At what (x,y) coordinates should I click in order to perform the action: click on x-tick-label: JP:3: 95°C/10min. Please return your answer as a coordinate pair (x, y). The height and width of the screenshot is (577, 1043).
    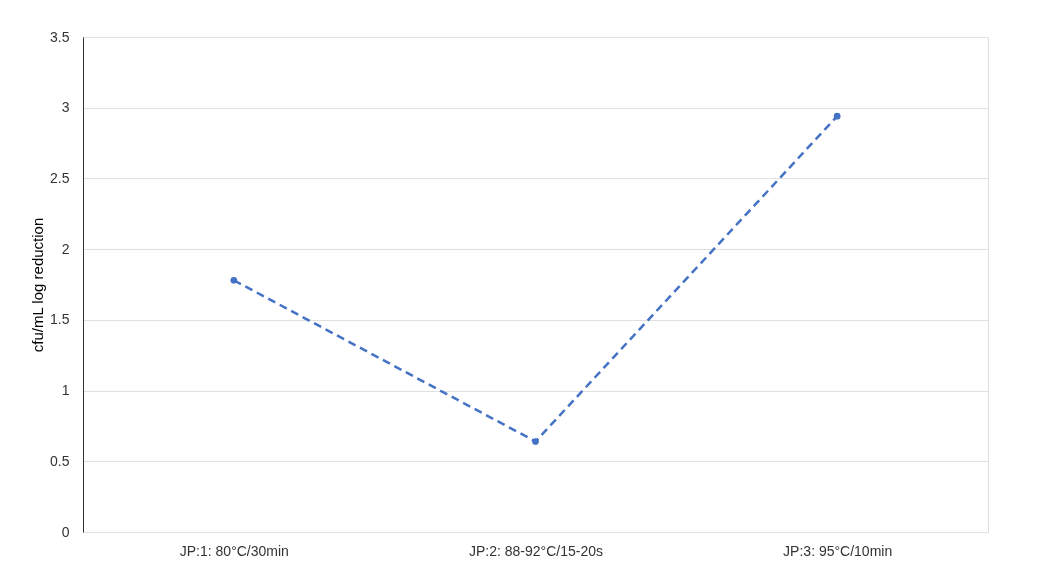
    Looking at the image, I should click on (838, 550).